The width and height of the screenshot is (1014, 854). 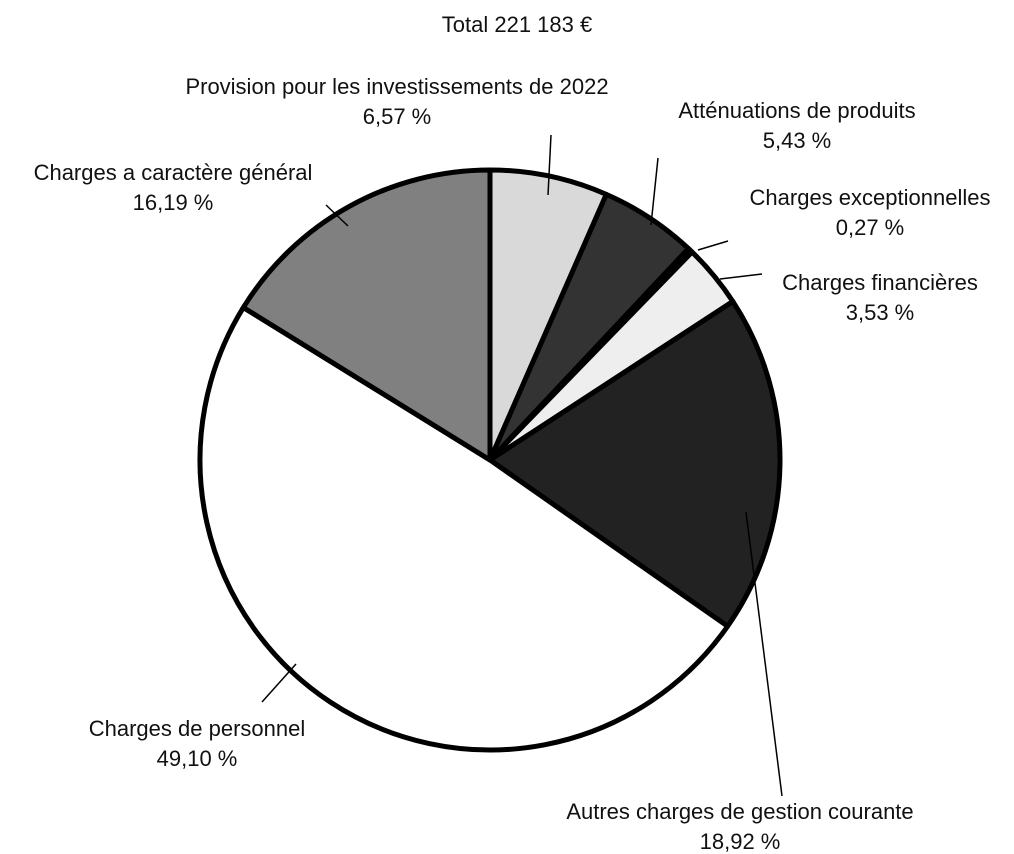 I want to click on value-label: 3,53 %, so click(x=880, y=312).